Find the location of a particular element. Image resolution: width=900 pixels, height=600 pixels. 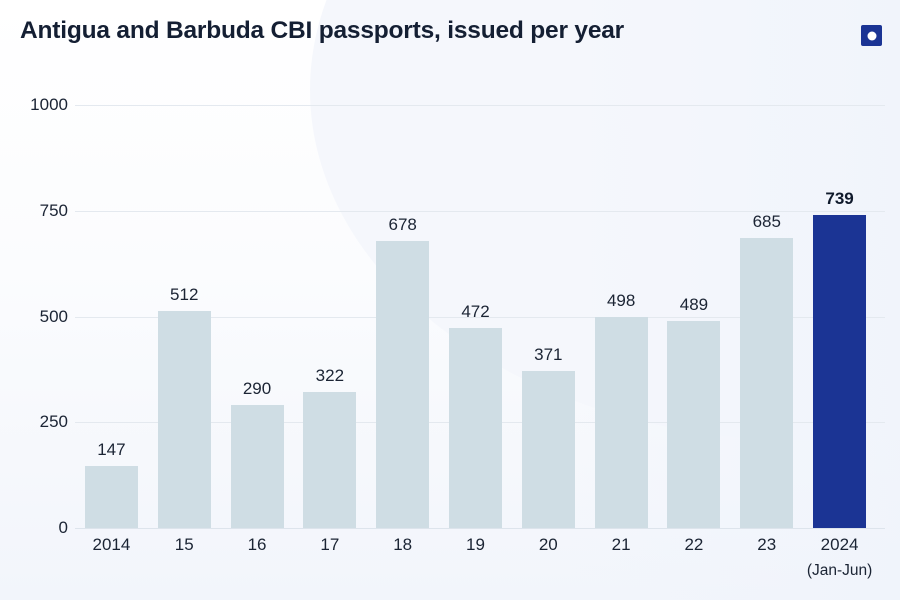

bar-group: 739 is located at coordinates (840, 316).